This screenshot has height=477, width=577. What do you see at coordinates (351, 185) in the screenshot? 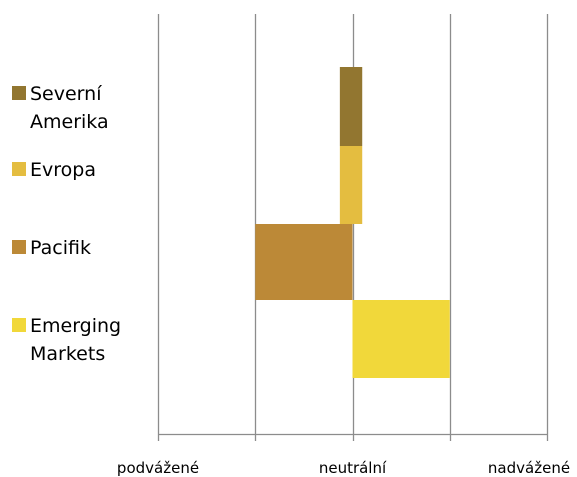
I see `bar-evropa` at bounding box center [351, 185].